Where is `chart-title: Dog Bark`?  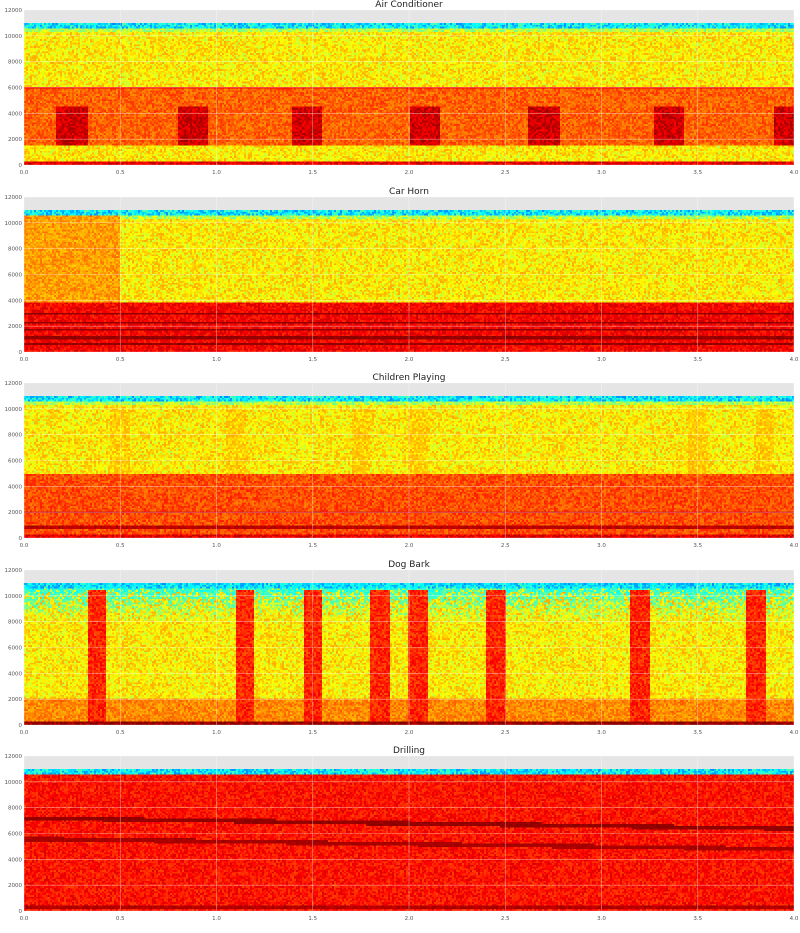
chart-title: Dog Bark is located at coordinates (409, 564).